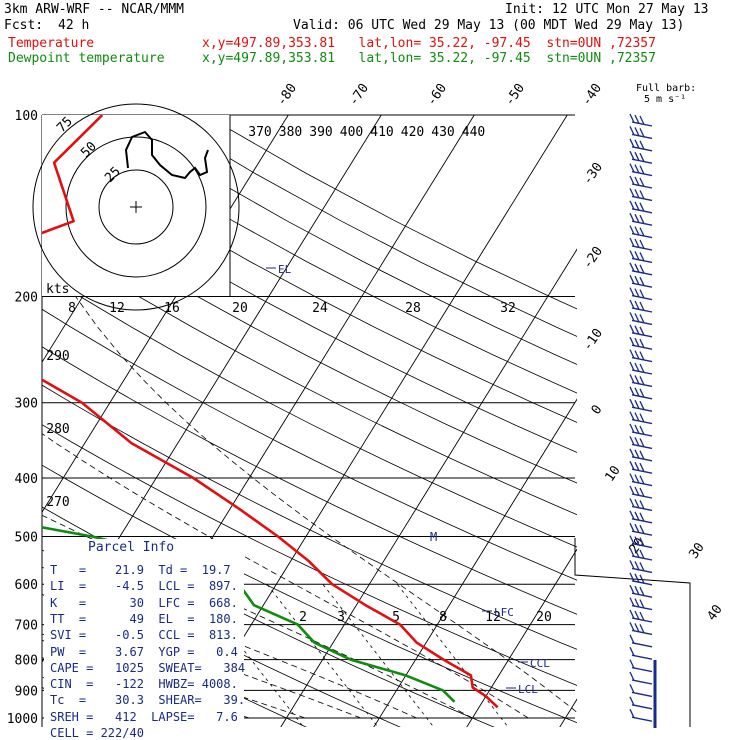 This screenshot has width=740, height=740. What do you see at coordinates (94, 9) in the screenshot?
I see `model-title: 3km ARW-WRF -- NCAR/MMM` at bounding box center [94, 9].